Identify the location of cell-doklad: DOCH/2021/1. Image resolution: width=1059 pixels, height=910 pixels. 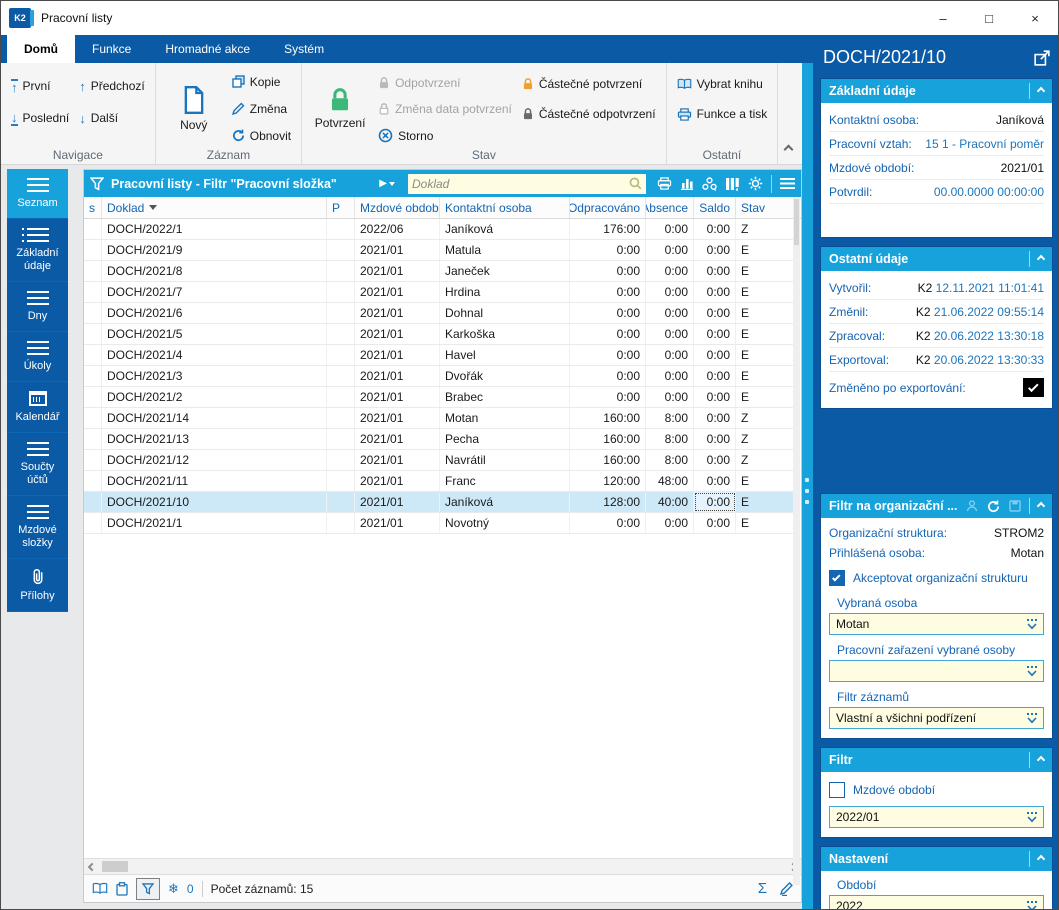
(214, 523).